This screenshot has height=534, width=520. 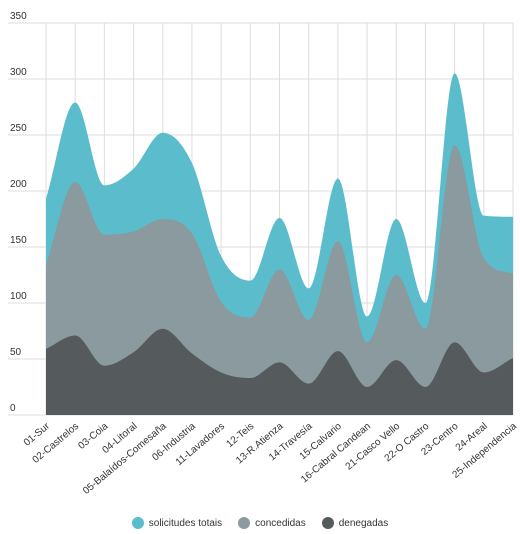 I want to click on area-denegadas, so click(x=279, y=371).